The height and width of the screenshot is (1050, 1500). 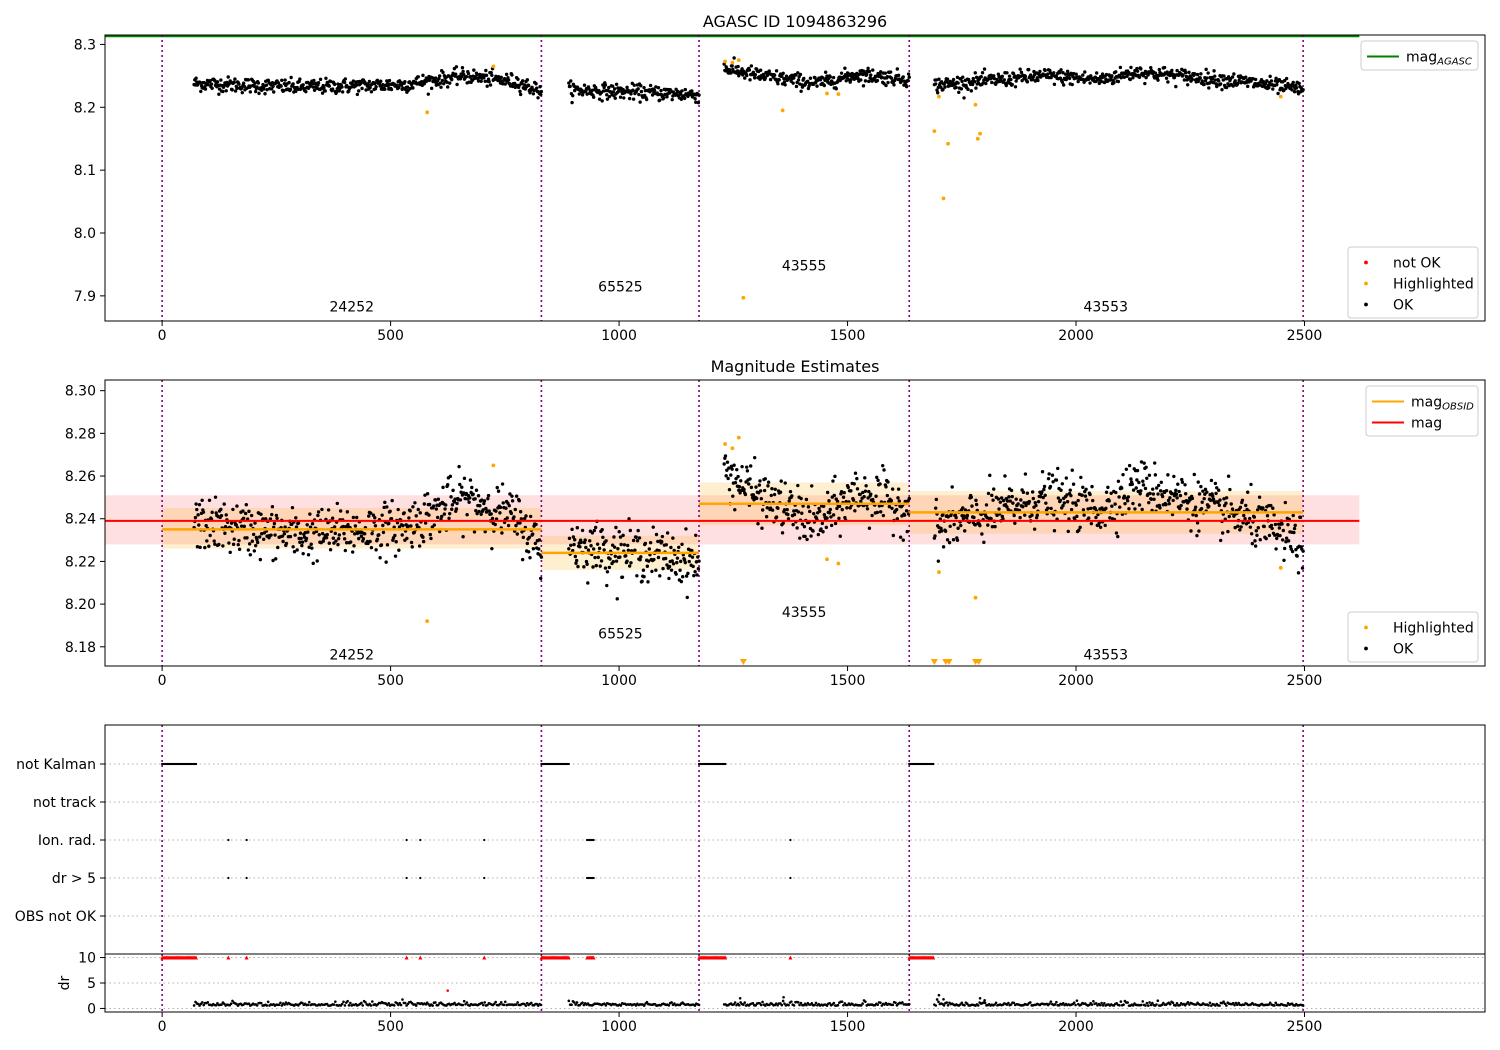 I want to click on highlighted-point, so click(x=934, y=131).